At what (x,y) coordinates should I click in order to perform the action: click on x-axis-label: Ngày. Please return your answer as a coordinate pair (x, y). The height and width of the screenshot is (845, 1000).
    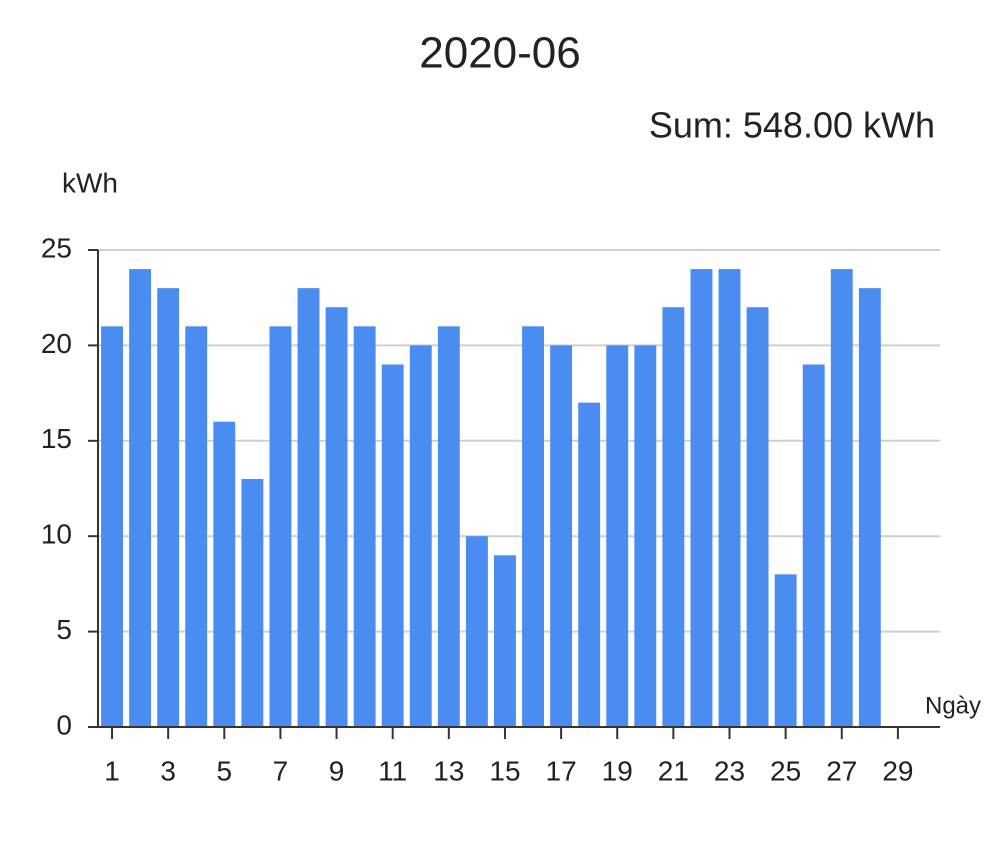
    Looking at the image, I should click on (953, 705).